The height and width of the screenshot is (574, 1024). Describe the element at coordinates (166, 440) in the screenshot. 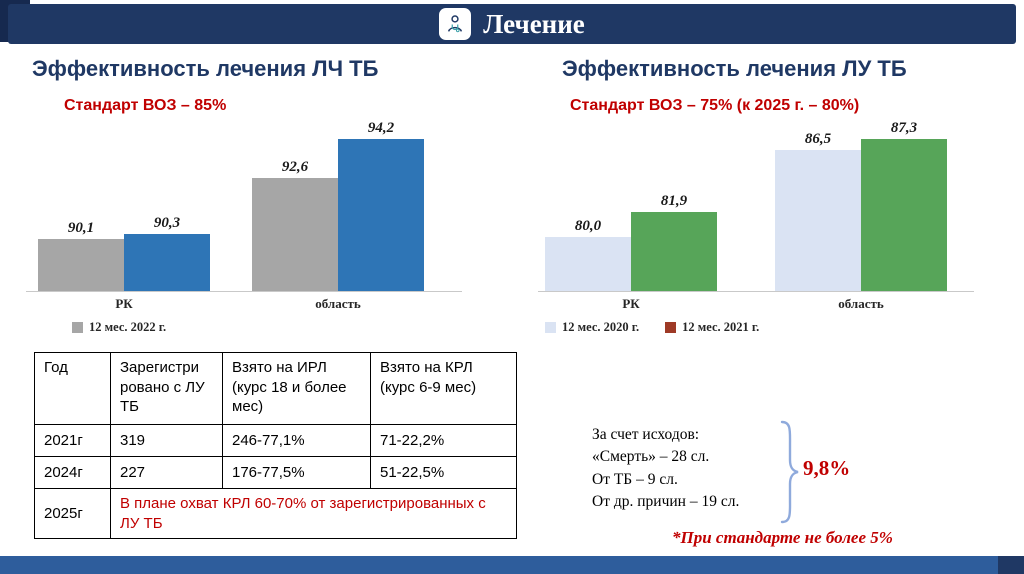

I see `table-cell: 319` at that location.